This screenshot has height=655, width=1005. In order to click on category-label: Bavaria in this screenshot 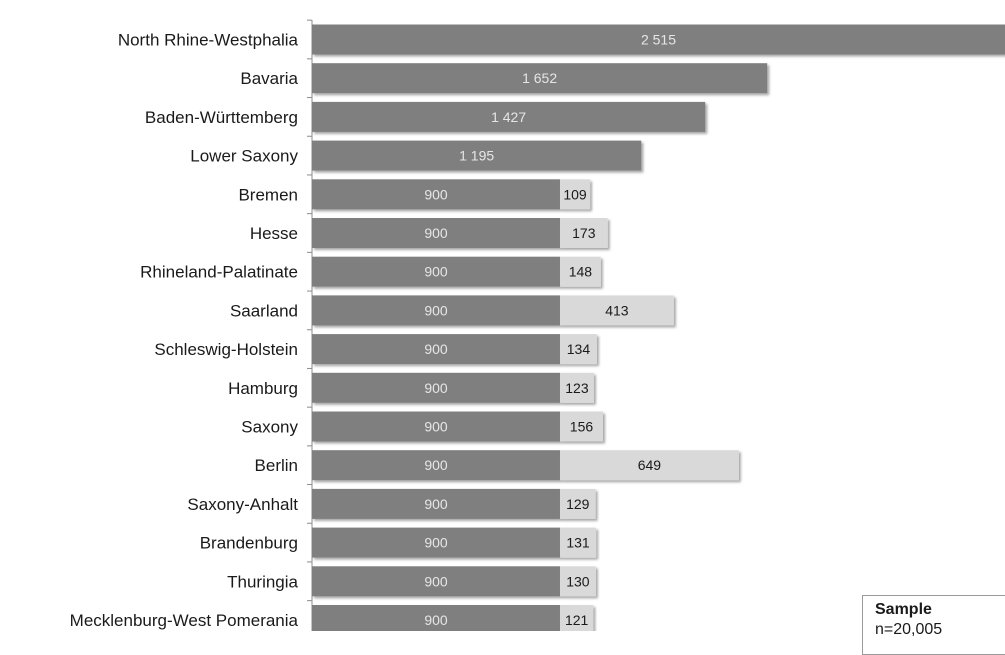, I will do `click(269, 78)`.